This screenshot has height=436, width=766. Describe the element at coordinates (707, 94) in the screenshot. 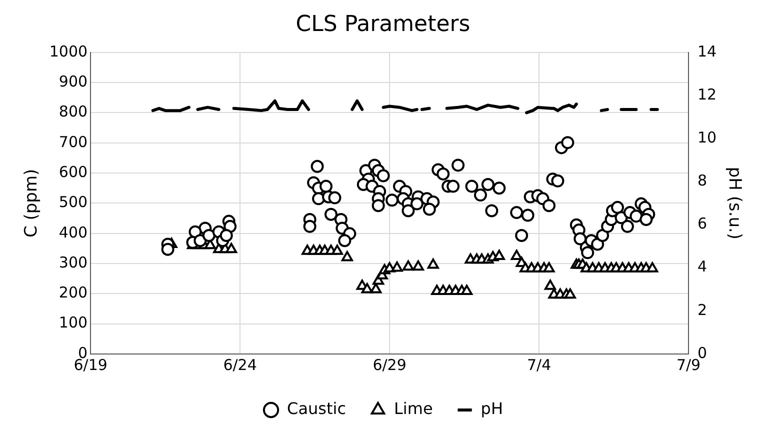

I see `y2-tick-label: 12` at that location.